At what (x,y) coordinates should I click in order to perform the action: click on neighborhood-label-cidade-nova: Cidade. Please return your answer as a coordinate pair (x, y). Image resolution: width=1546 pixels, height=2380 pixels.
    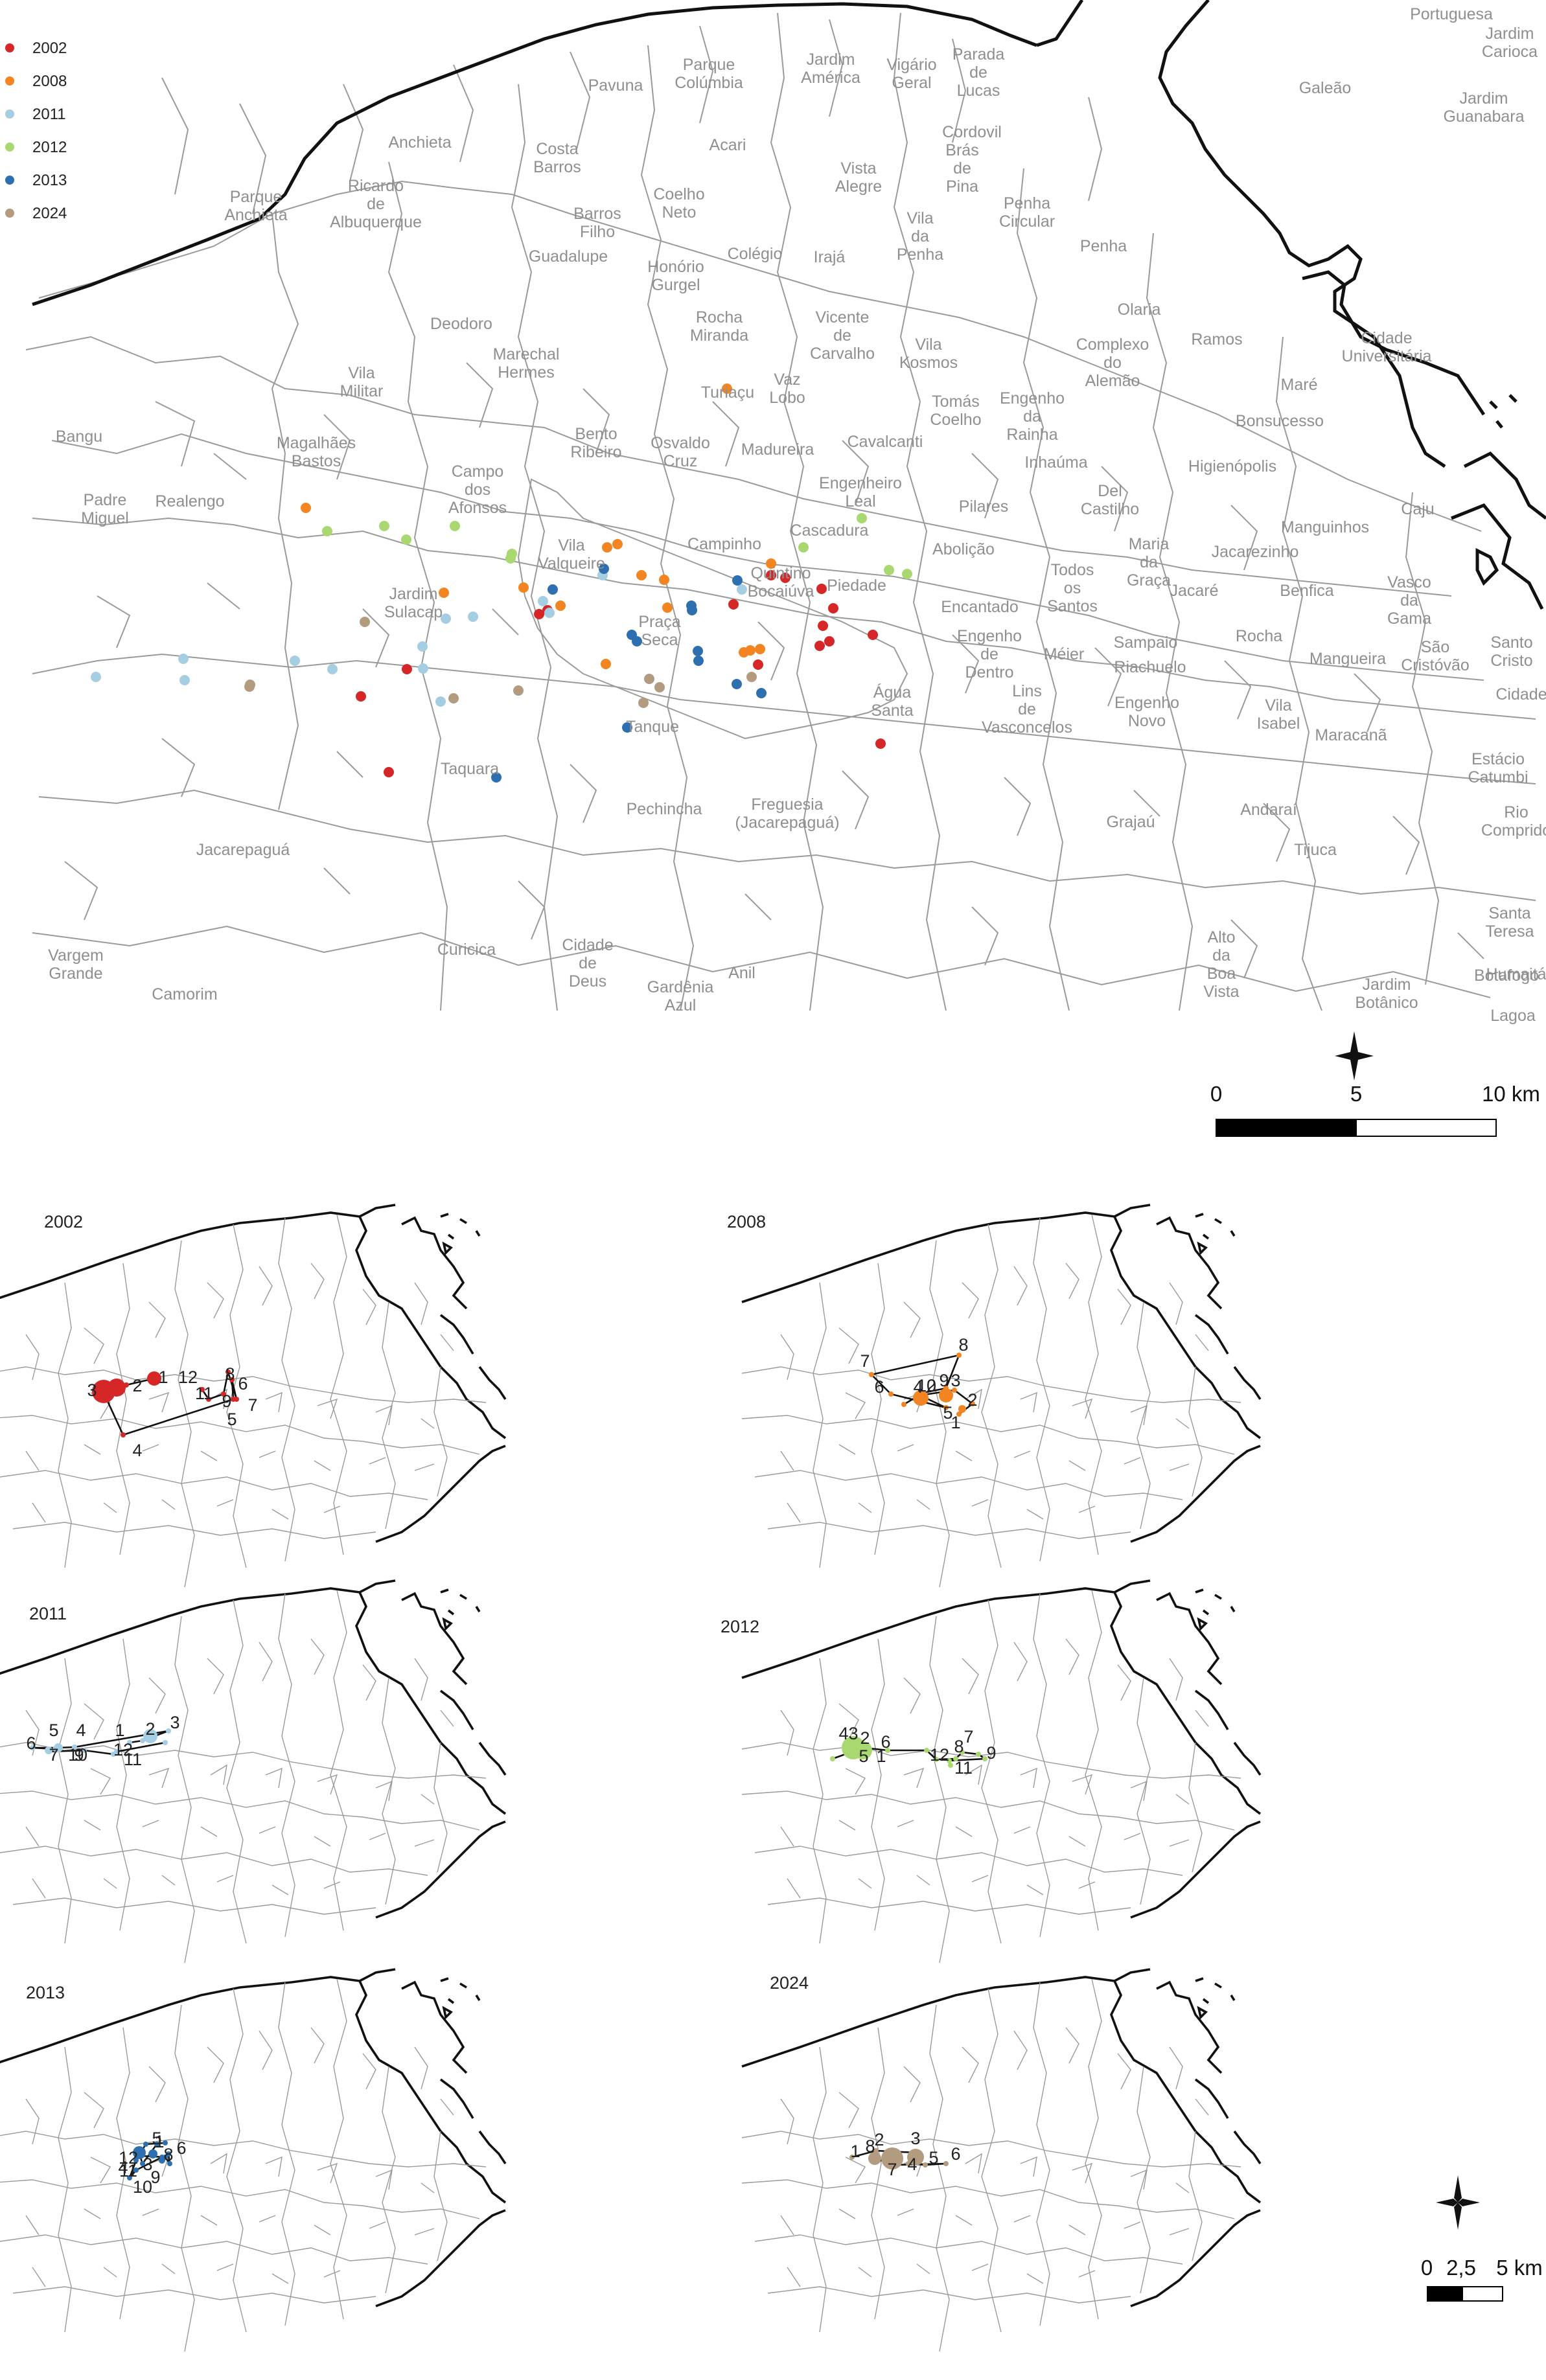
    Looking at the image, I should click on (1520, 694).